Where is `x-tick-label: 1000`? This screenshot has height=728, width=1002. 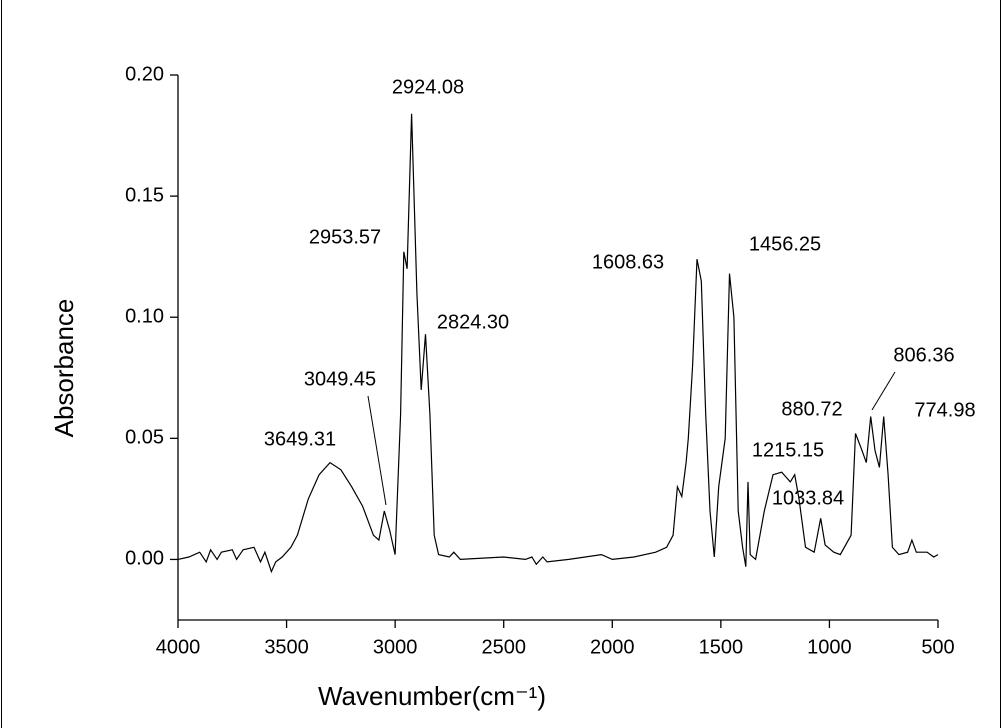 x-tick-label: 1000 is located at coordinates (829, 647).